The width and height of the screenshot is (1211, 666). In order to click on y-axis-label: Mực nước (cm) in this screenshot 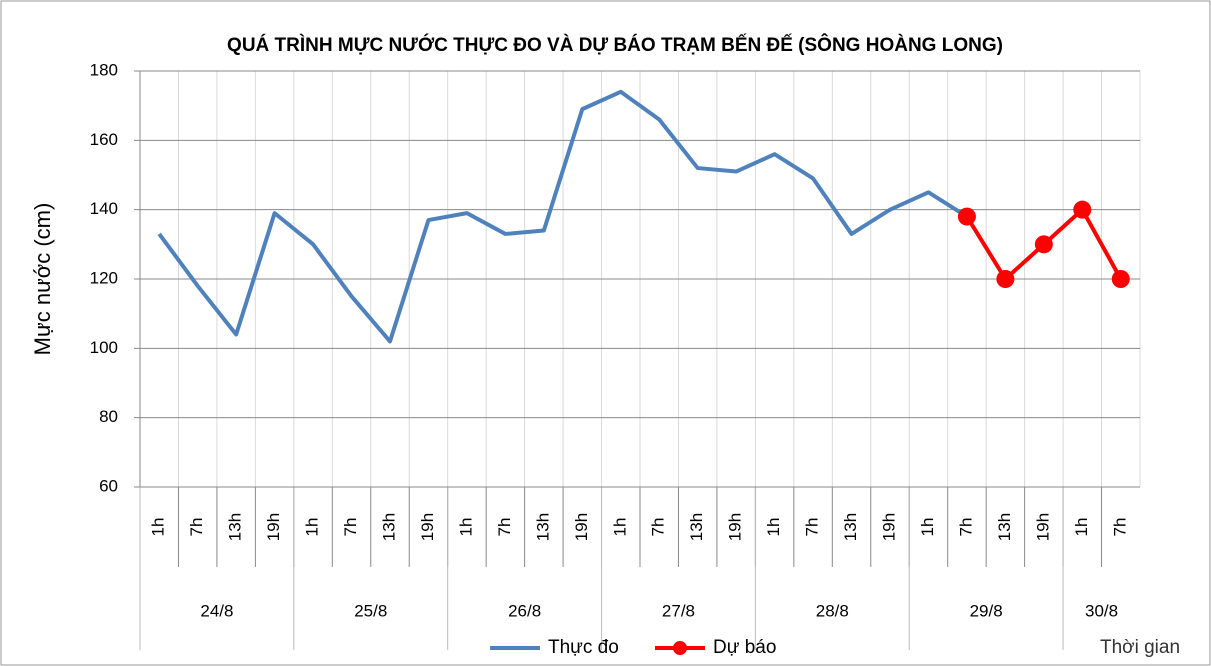, I will do `click(42, 279)`.